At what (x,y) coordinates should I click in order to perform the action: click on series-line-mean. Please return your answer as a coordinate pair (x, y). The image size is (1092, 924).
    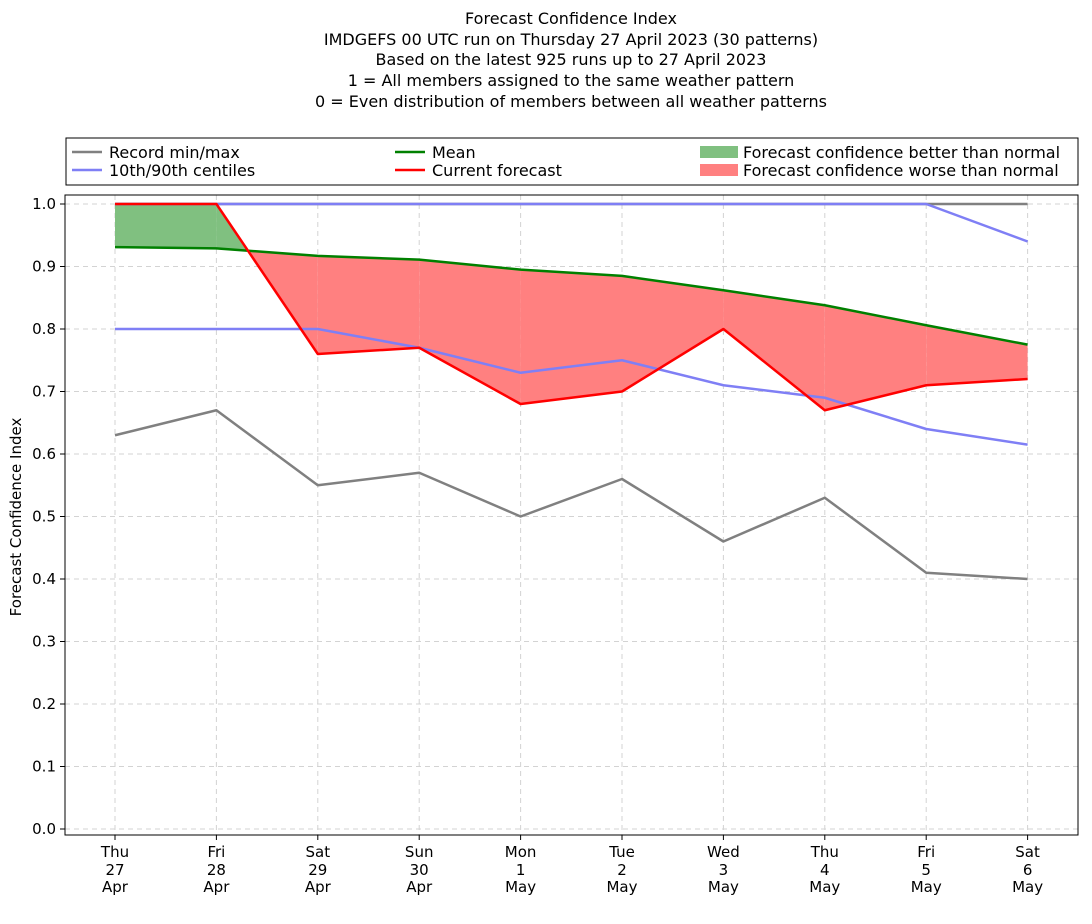
    Looking at the image, I should click on (571, 295).